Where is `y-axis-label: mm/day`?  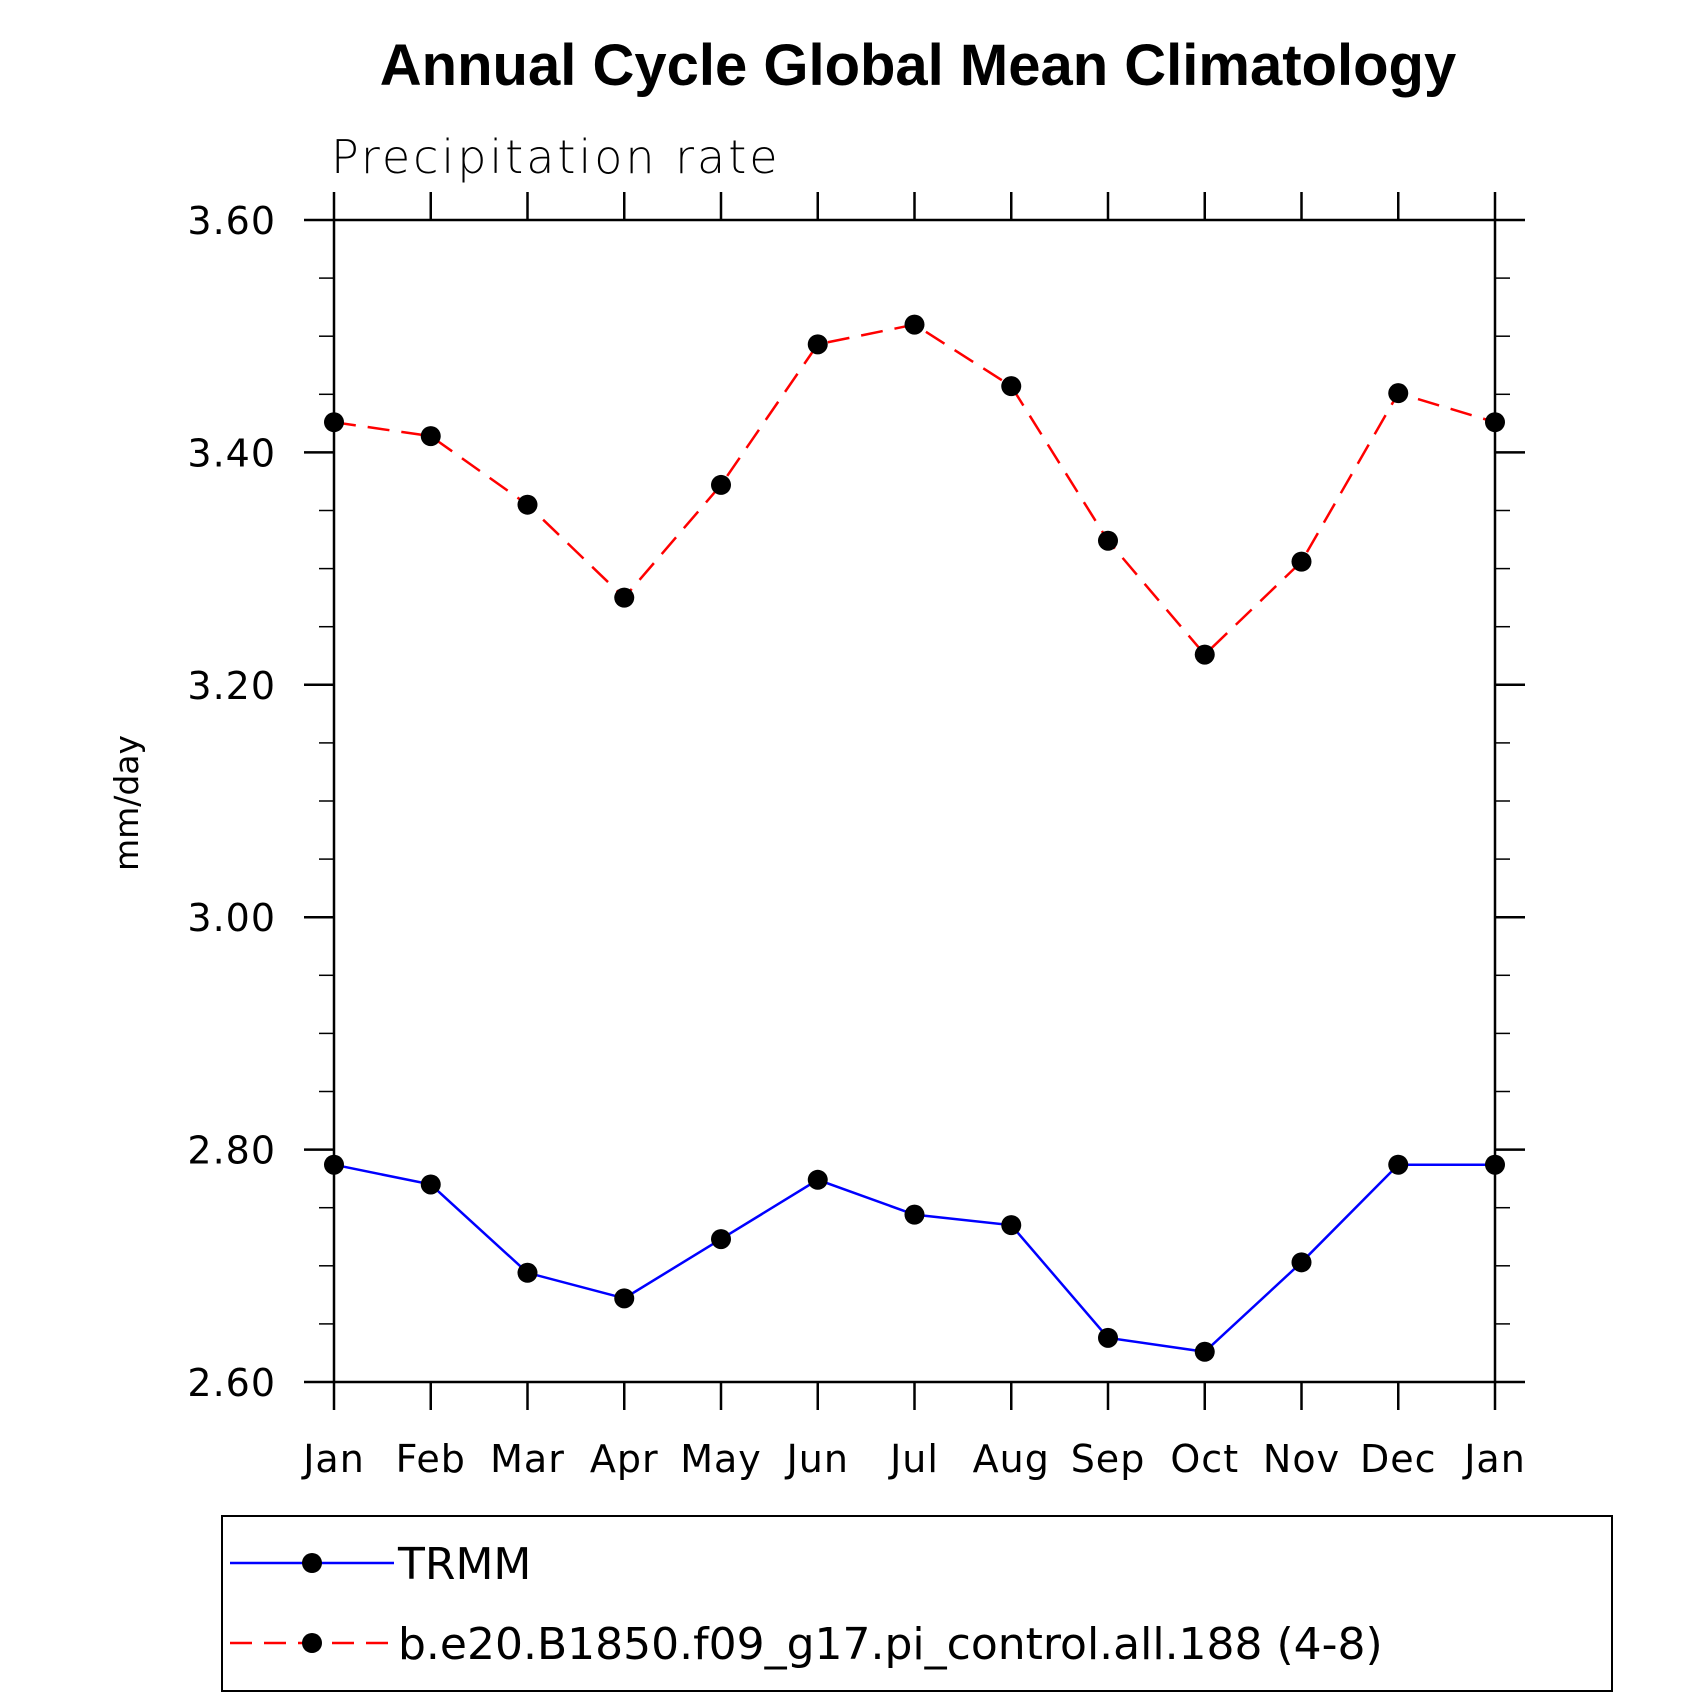 y-axis-label: mm/day is located at coordinates (126, 803).